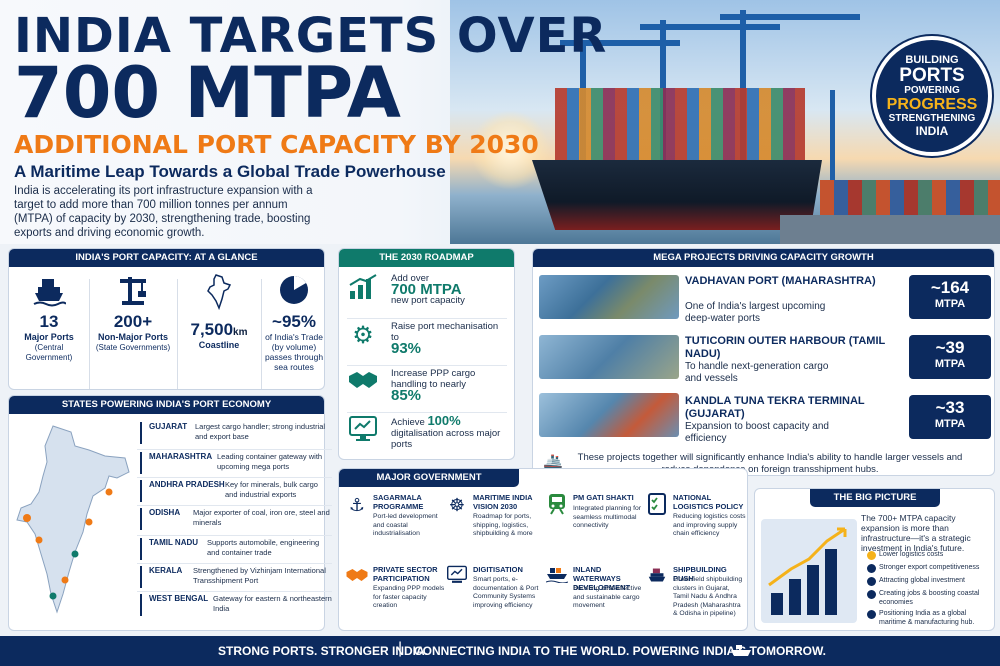 This screenshot has width=1000, height=666. Describe the element at coordinates (603, 497) in the screenshot. I see `gov-title: PM GATI SHAKTI` at that location.